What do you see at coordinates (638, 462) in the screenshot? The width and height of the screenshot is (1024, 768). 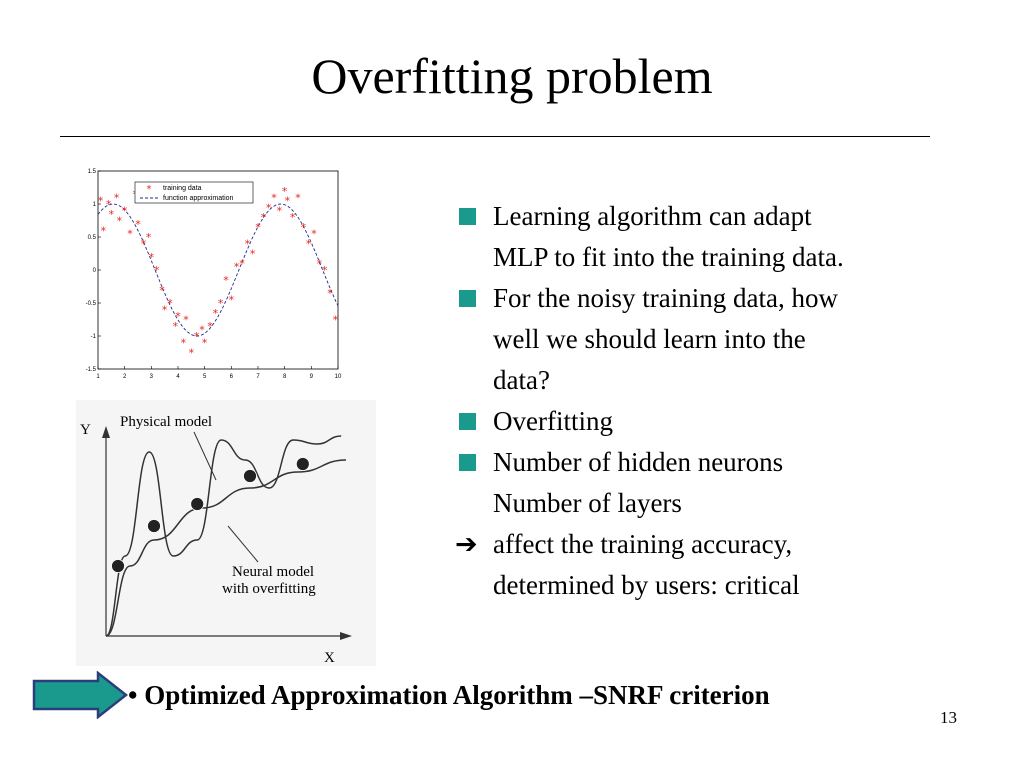 I see `bullet-text: Number of hidden neurons` at bounding box center [638, 462].